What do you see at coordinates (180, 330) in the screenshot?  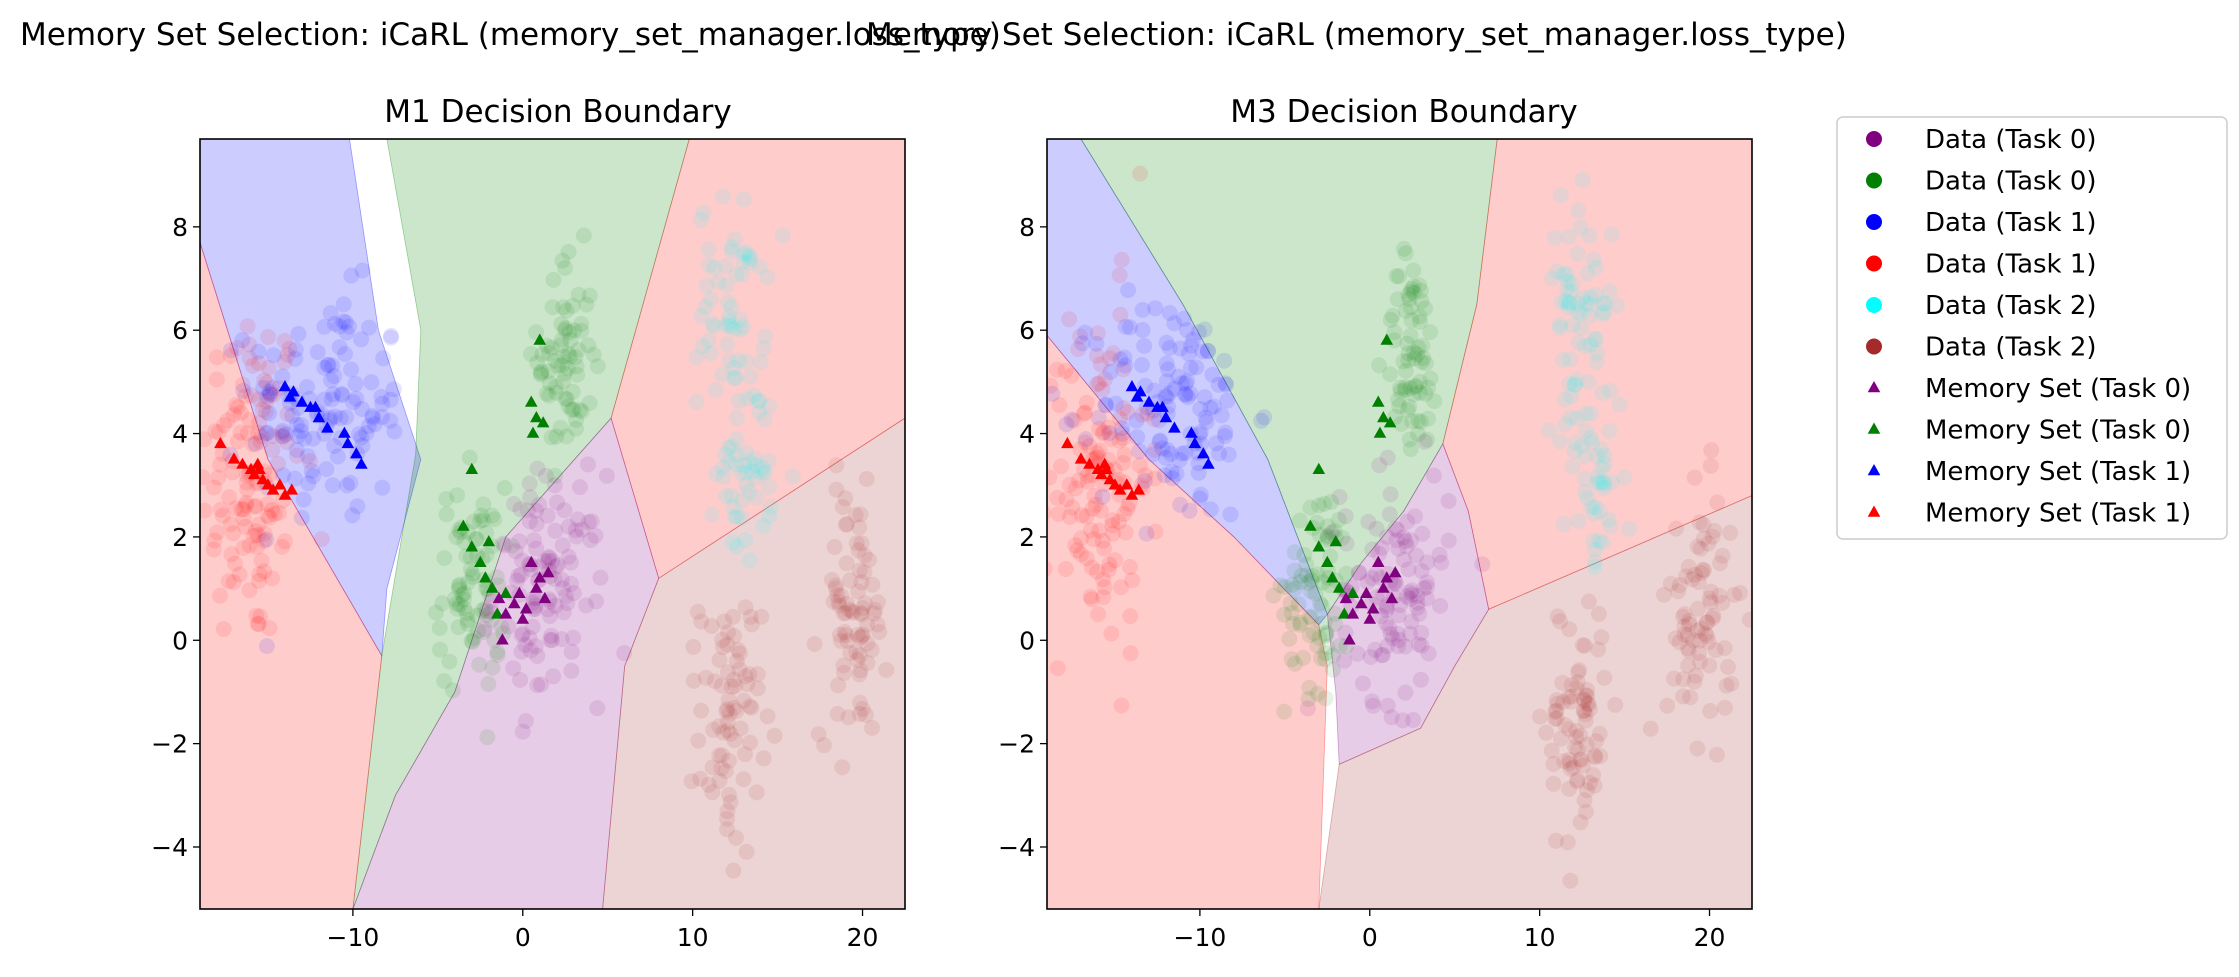 I see `y-tick-label: 6` at bounding box center [180, 330].